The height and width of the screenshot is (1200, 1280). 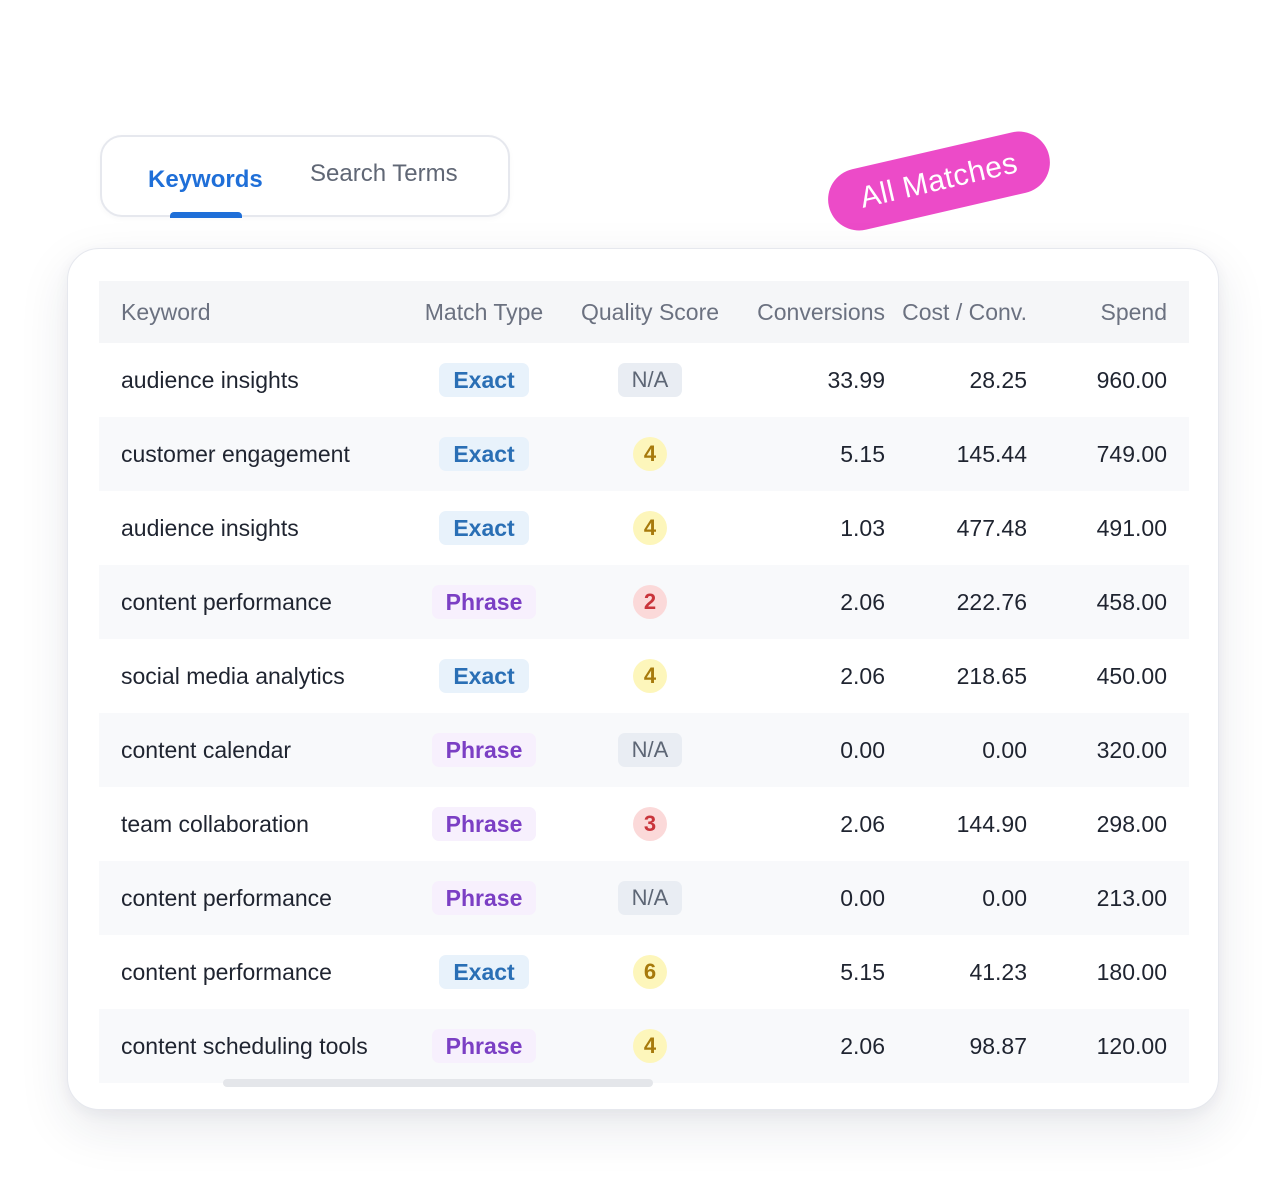 I want to click on active-tab-indicator, so click(x=206, y=215).